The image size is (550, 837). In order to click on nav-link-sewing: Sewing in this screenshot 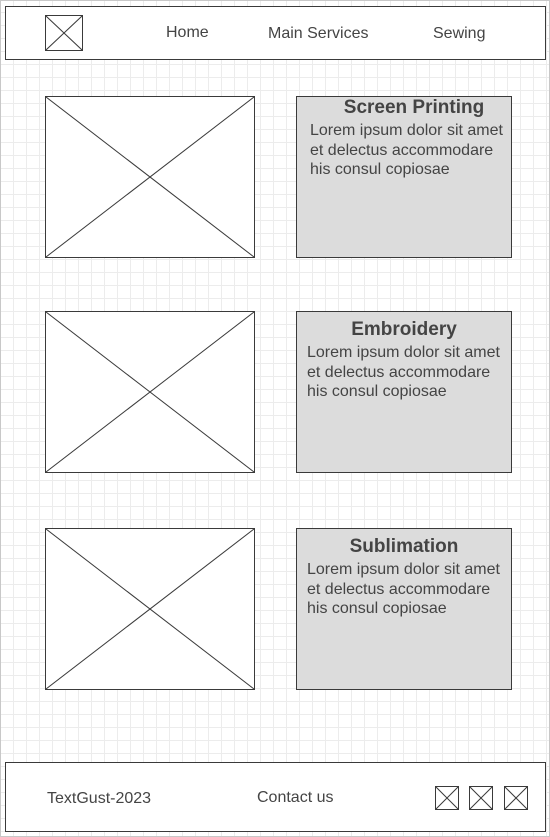, I will do `click(459, 33)`.